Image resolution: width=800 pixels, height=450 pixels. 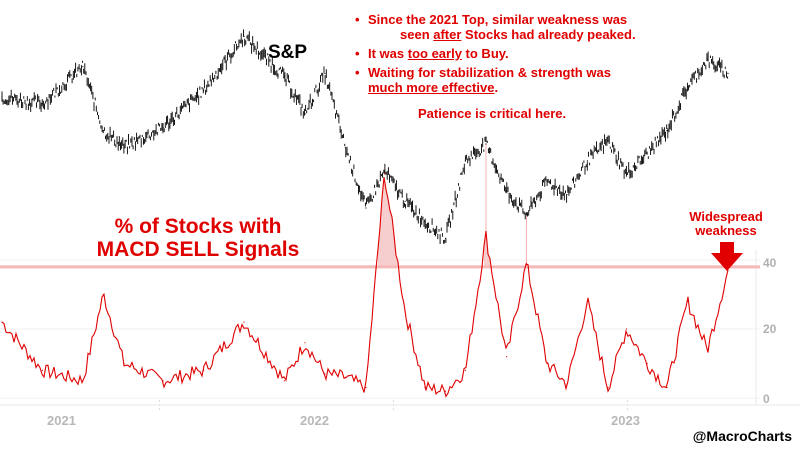 I want to click on note-item-2: • It was too early to Buy., so click(x=495, y=53).